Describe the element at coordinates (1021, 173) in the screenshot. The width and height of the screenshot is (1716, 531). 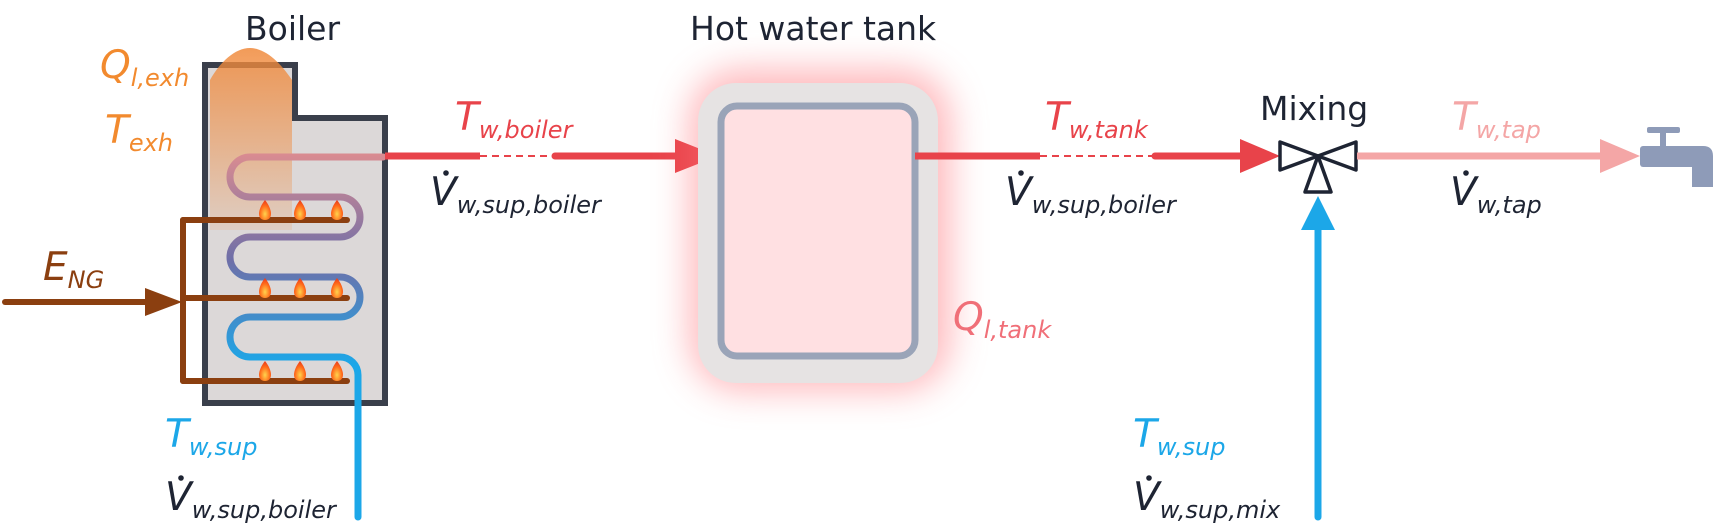
I see `flow-dot-right` at that location.